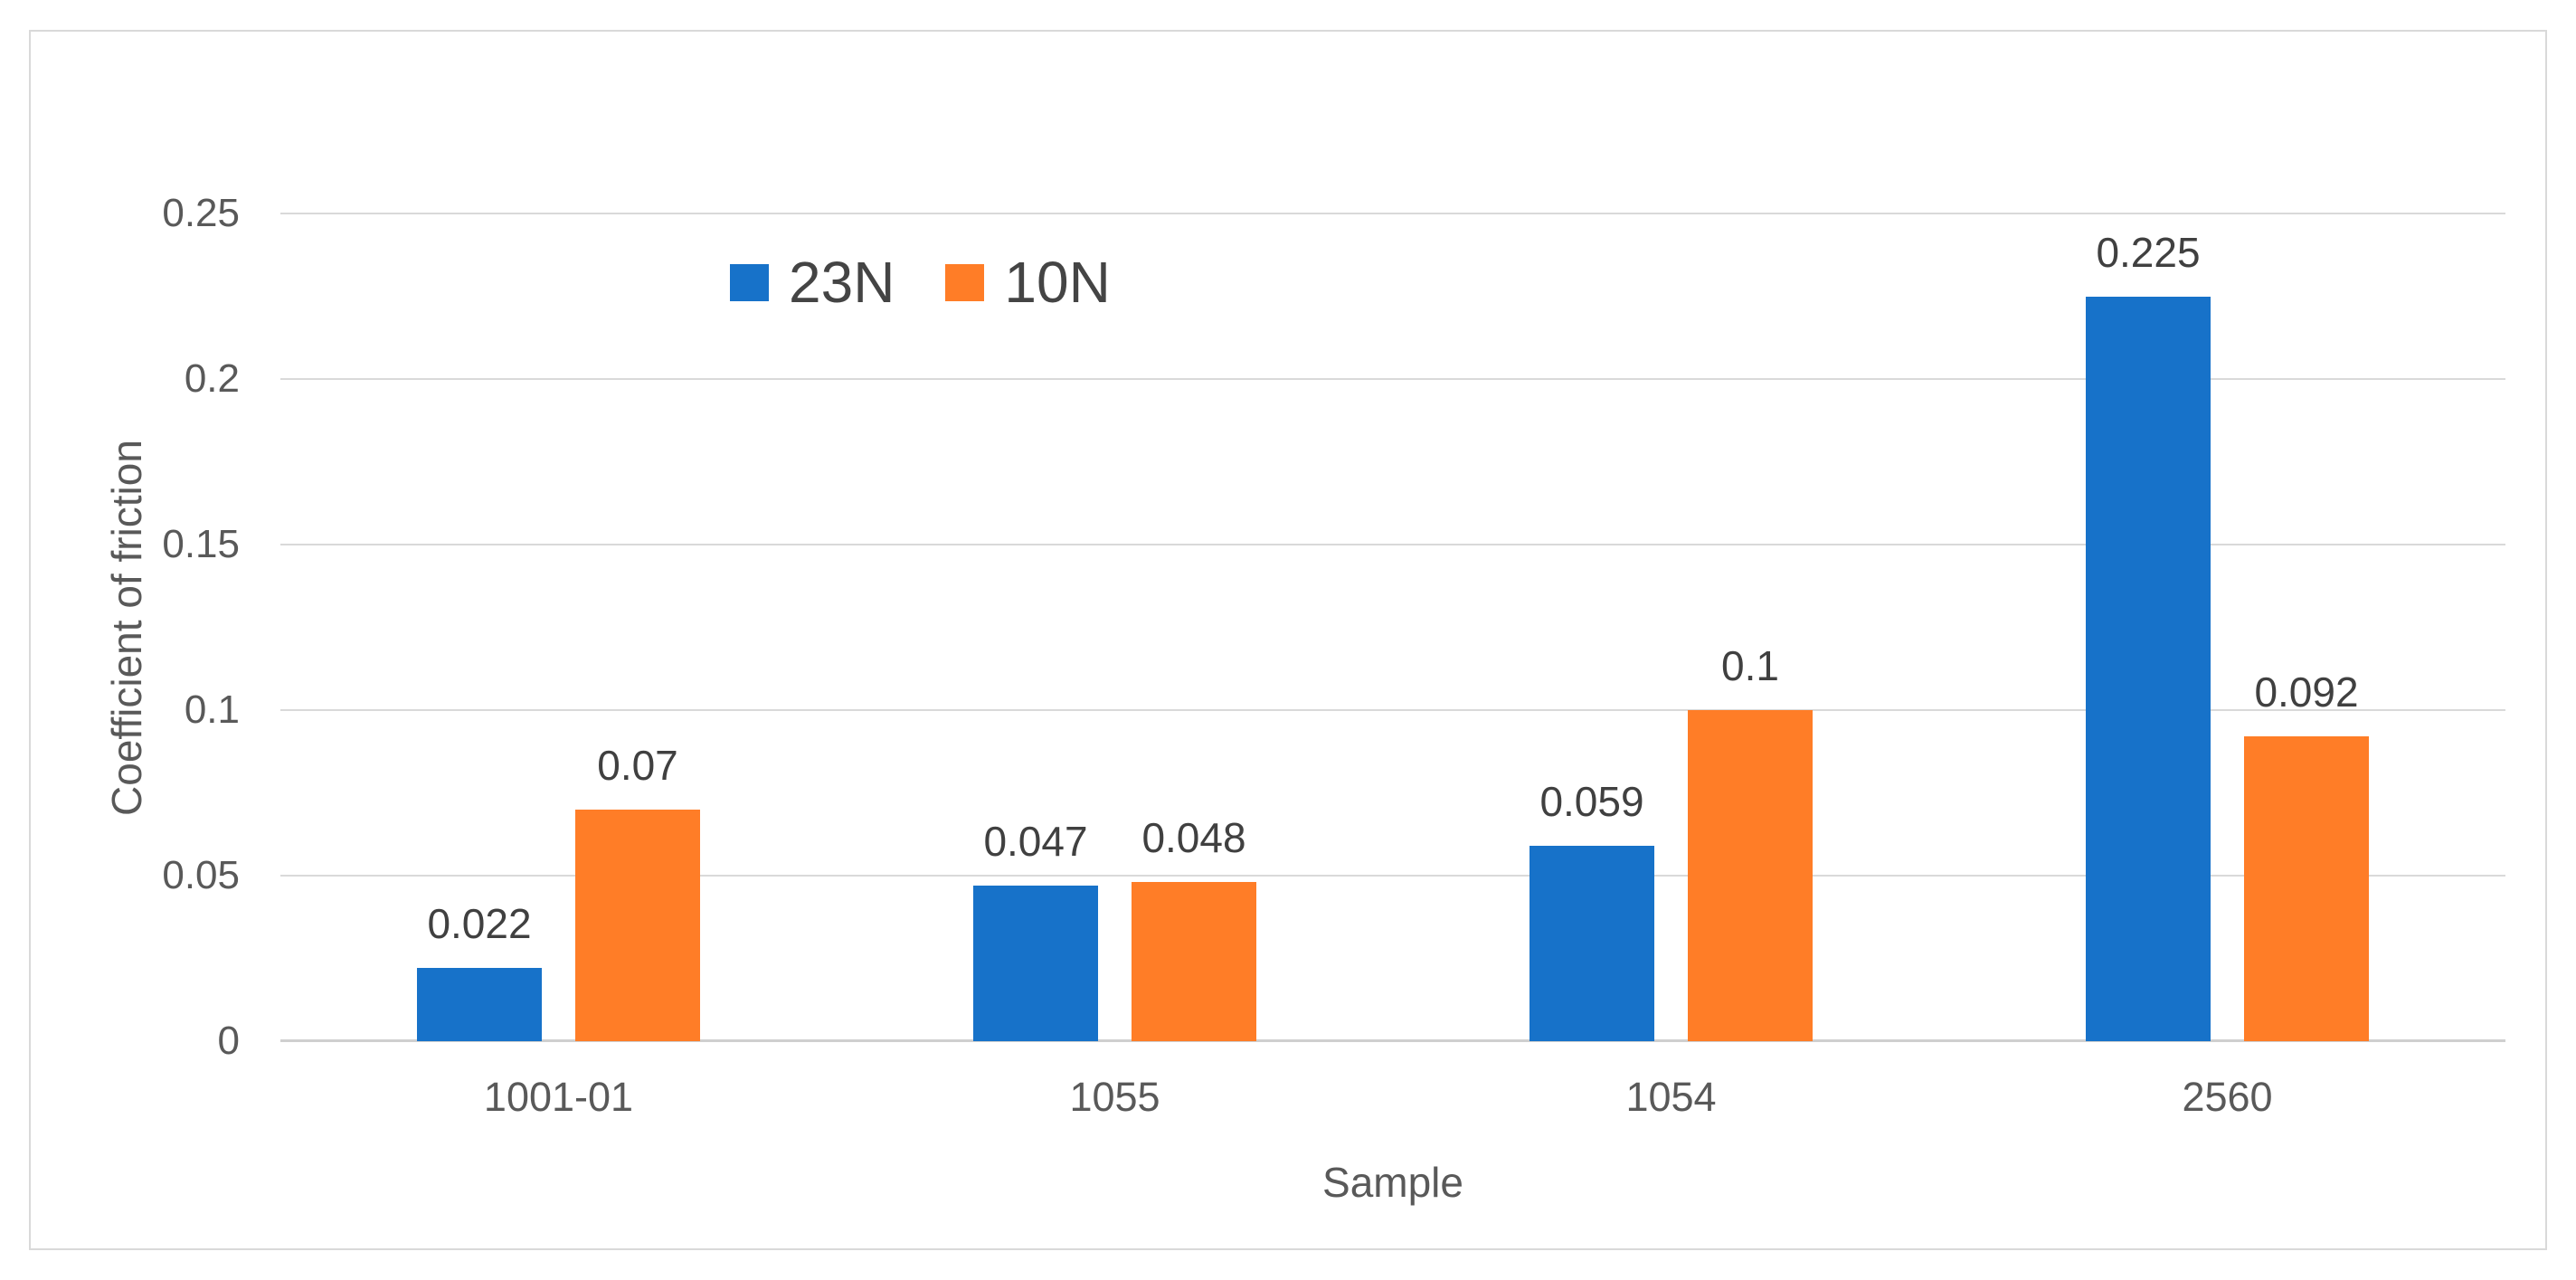  I want to click on bar-wrap: 0.048, so click(1194, 929).